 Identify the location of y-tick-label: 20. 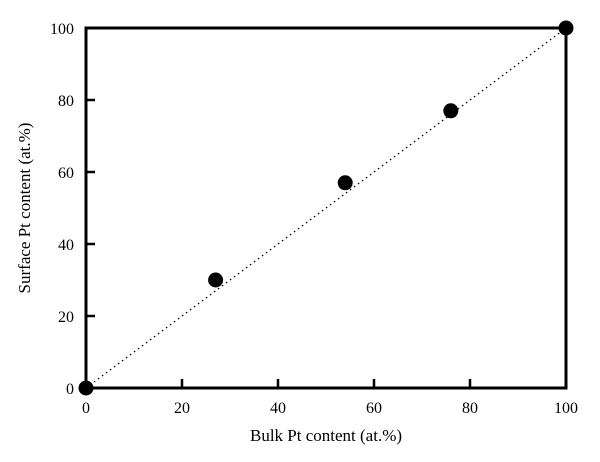
(66, 317).